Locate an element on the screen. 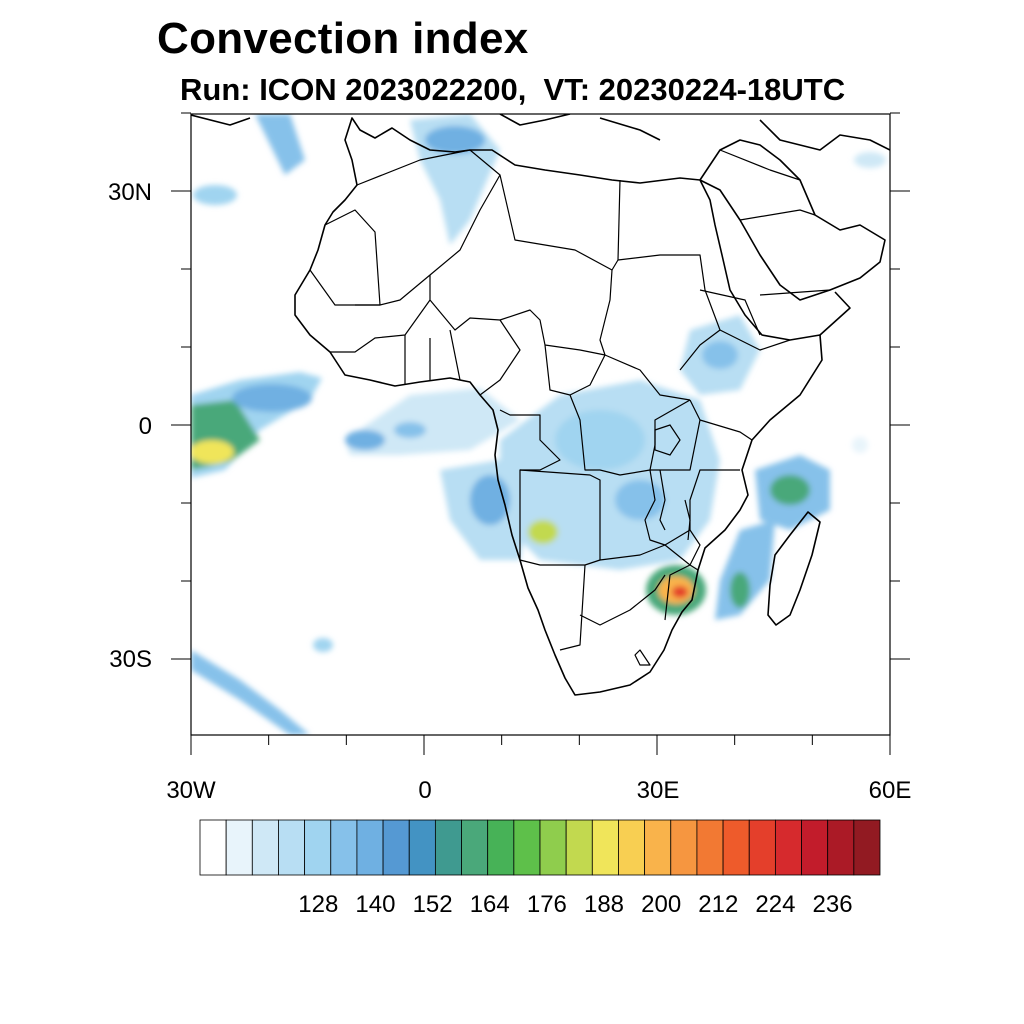 The width and height of the screenshot is (1024, 1024). colorbar-label: 236 is located at coordinates (833, 904).